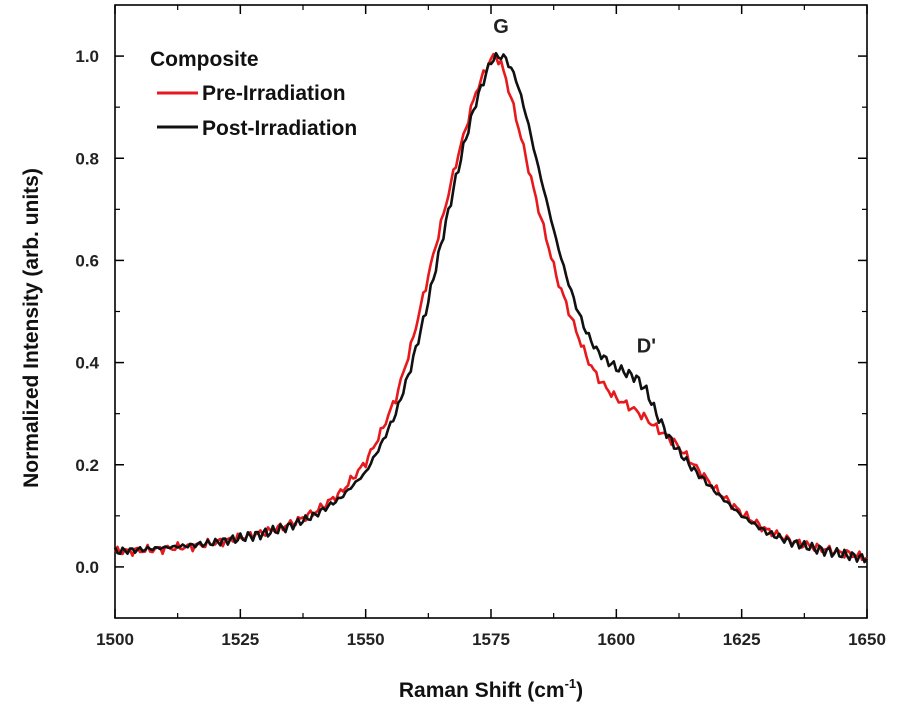 This screenshot has height=707, width=897. What do you see at coordinates (204, 59) in the screenshot?
I see `legend-title: Composite` at bounding box center [204, 59].